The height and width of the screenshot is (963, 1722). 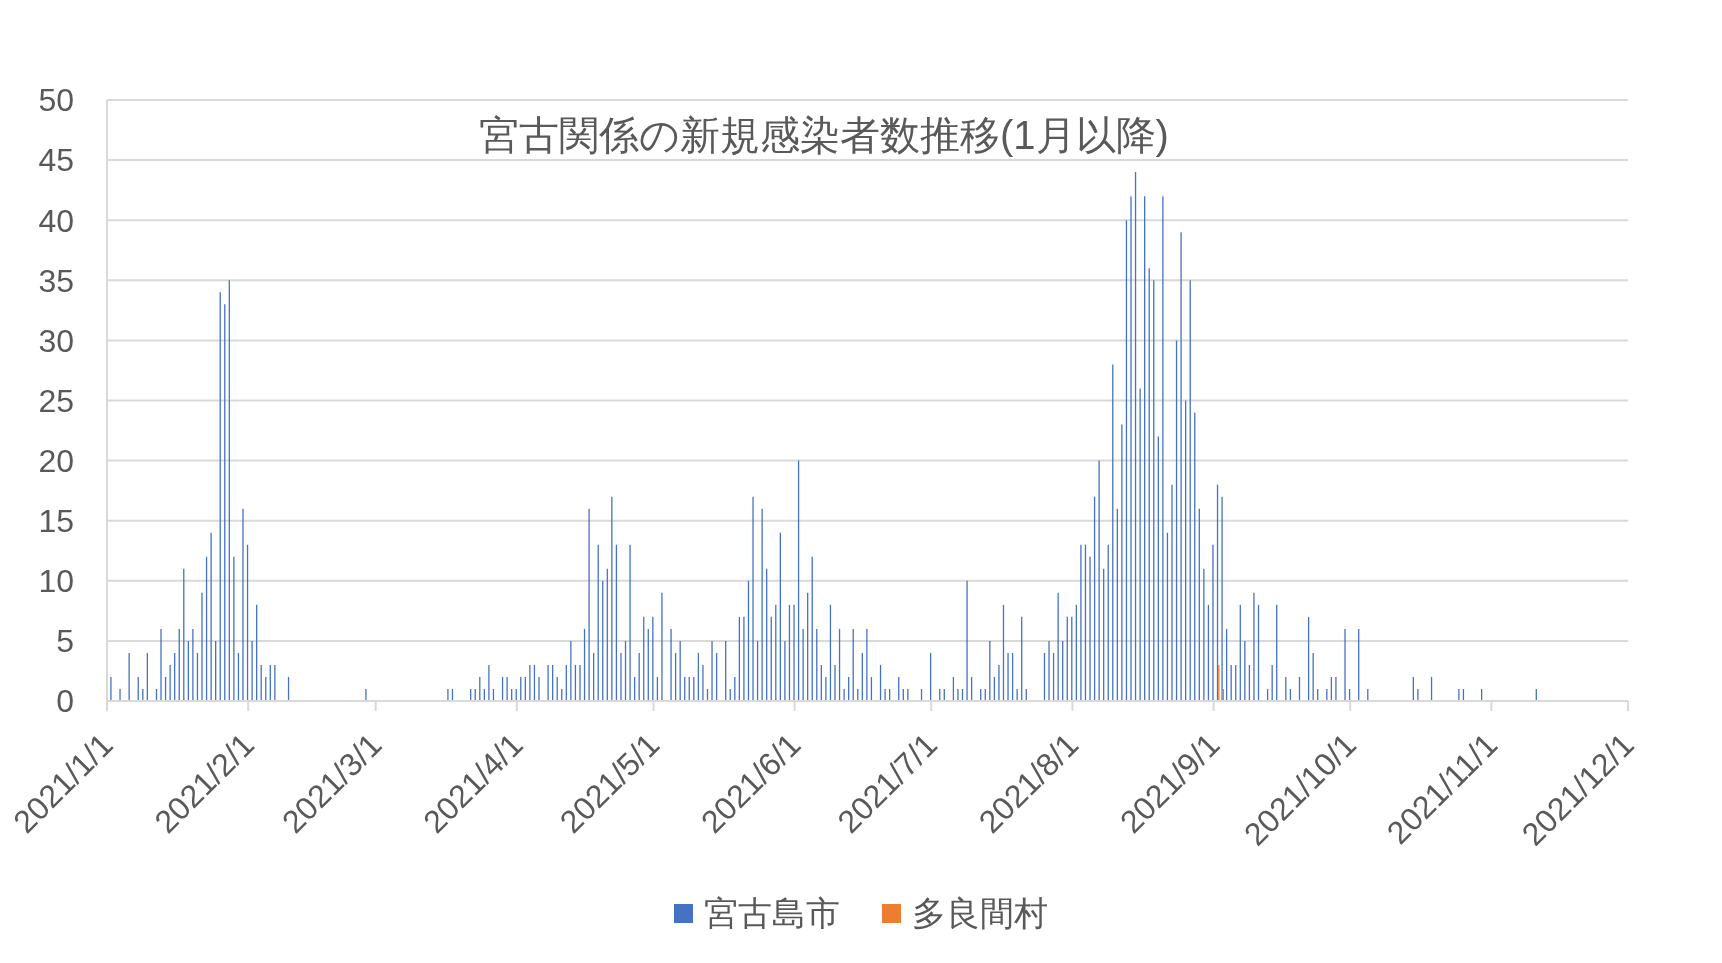 What do you see at coordinates (56, 220) in the screenshot?
I see `y-tick-label: 40` at bounding box center [56, 220].